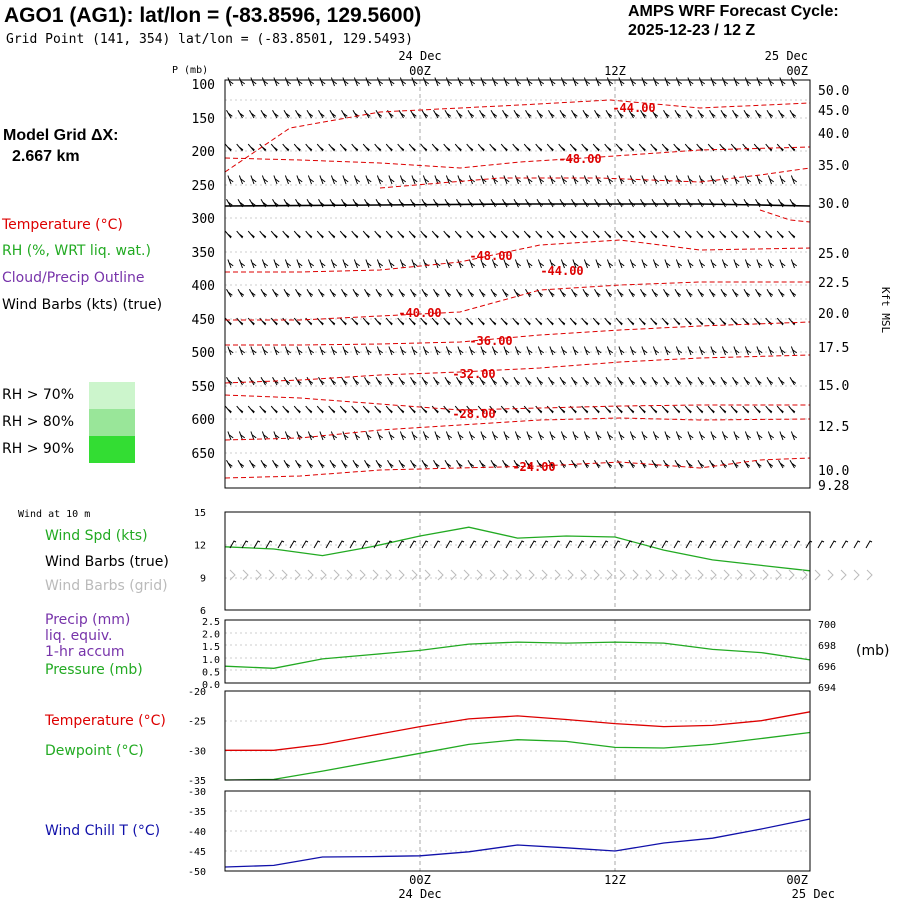  What do you see at coordinates (833, 166) in the screenshot?
I see `kft-tick-label: 35.0` at bounding box center [833, 166].